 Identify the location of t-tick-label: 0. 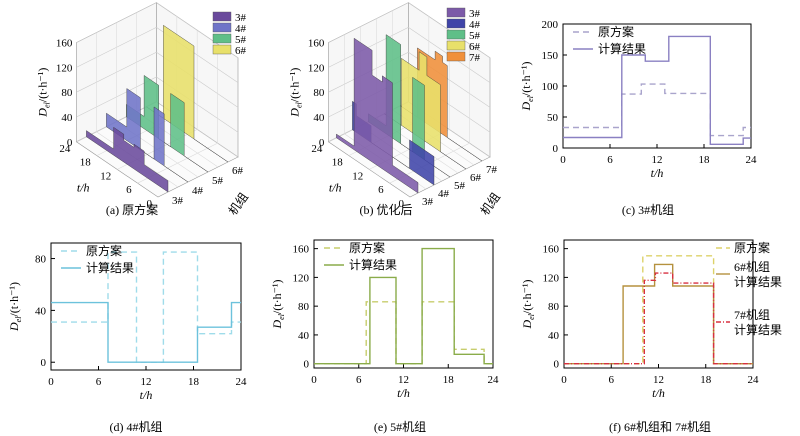
(402, 204).